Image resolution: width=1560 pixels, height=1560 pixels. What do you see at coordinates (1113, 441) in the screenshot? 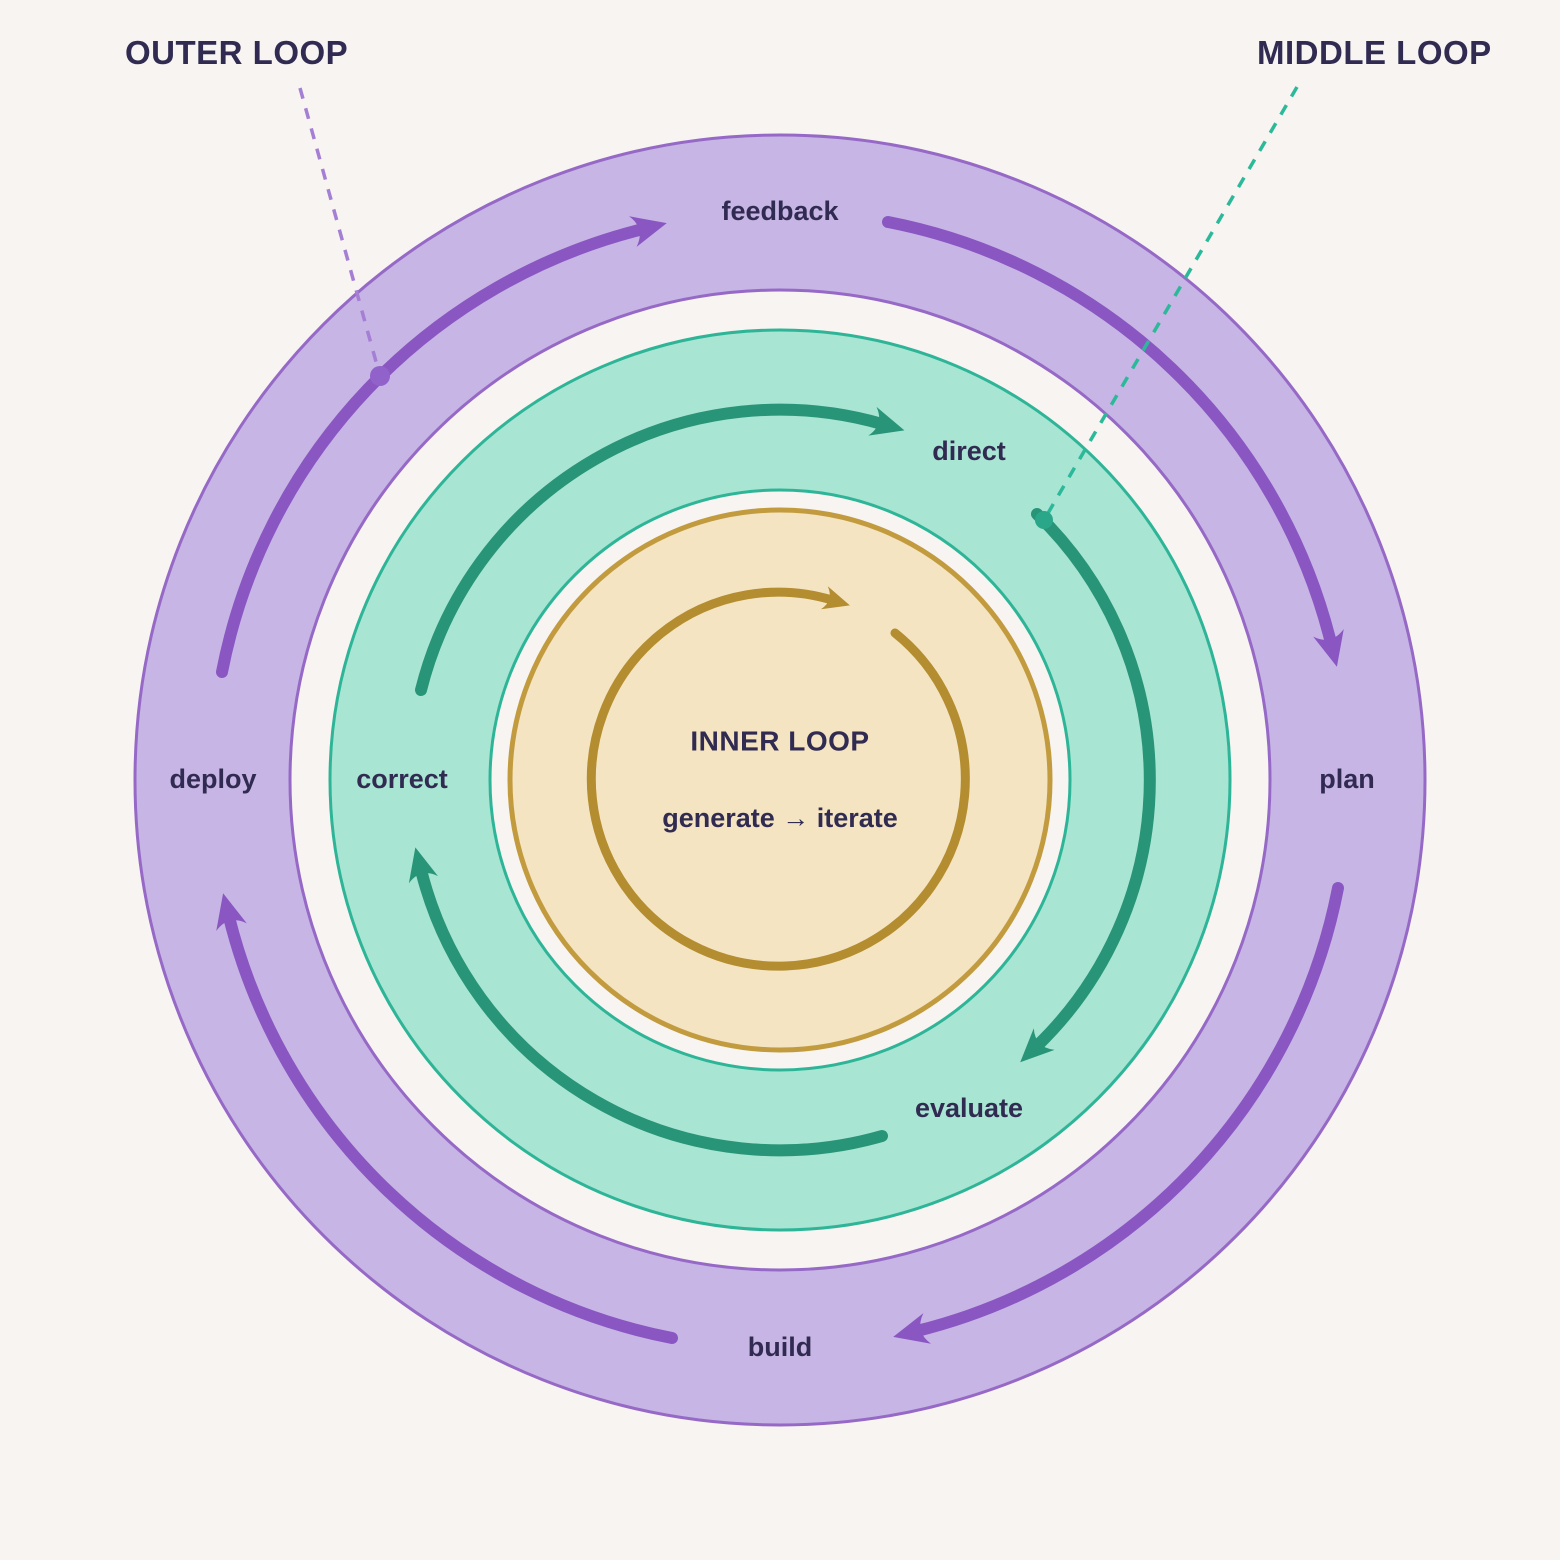
I see `outer-flow-arc-top-right` at bounding box center [1113, 441].